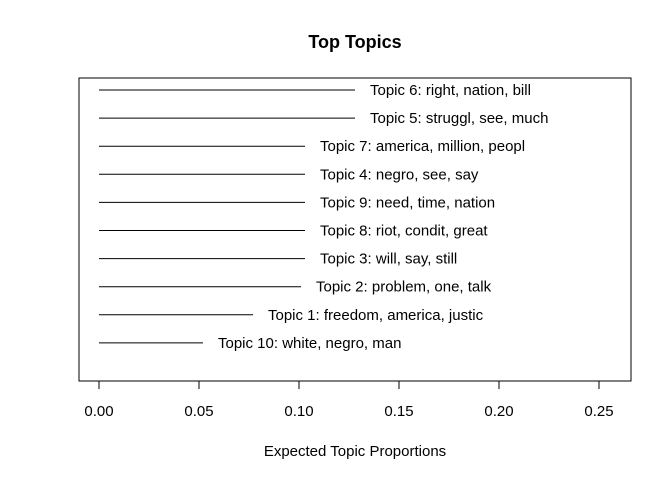 The height and width of the screenshot is (480, 672). Describe the element at coordinates (355, 451) in the screenshot. I see `x-axis-label: Expected Topic Proportions` at that location.